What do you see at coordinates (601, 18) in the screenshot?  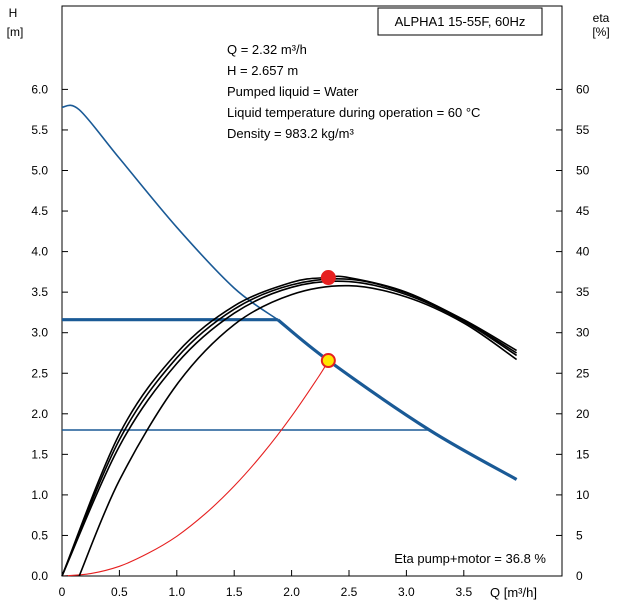 I see `y-right-axis-title: eta` at bounding box center [601, 18].